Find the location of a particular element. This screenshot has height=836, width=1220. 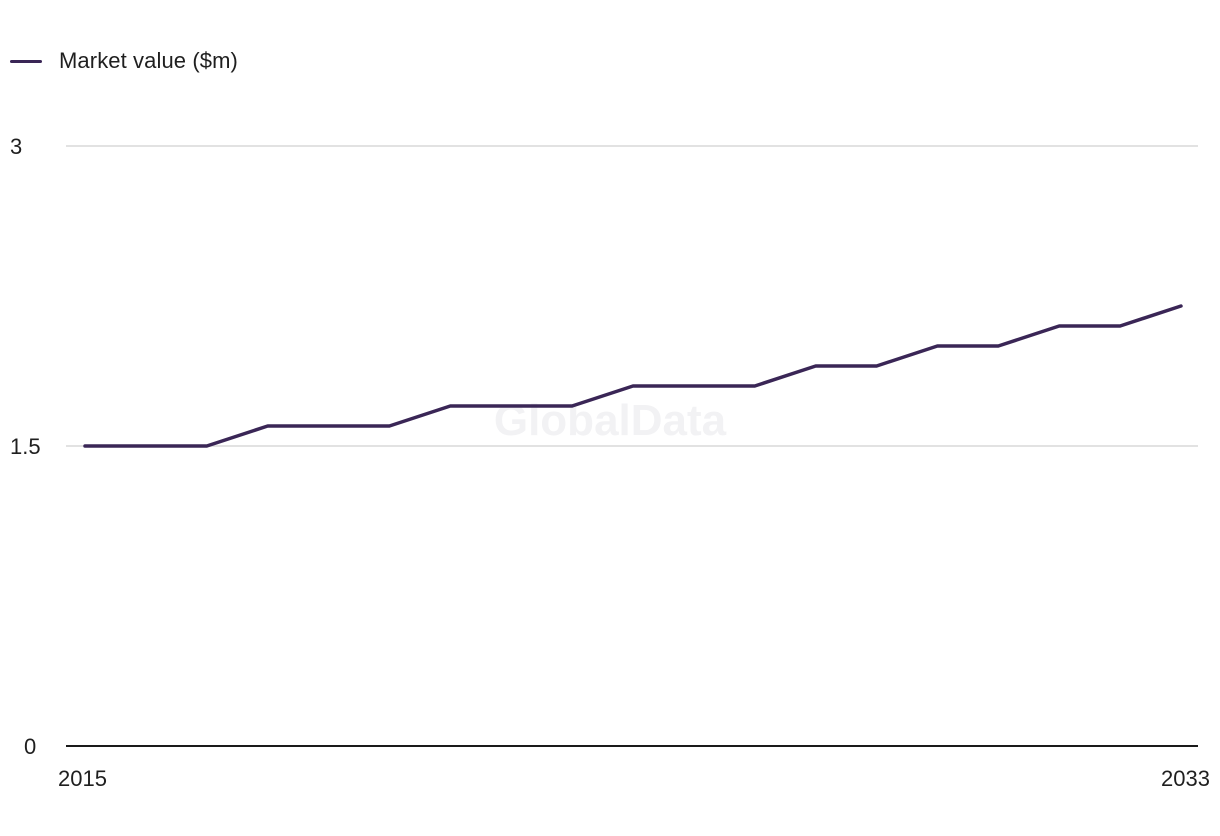

x-tick-label: 2015 is located at coordinates (82, 778).